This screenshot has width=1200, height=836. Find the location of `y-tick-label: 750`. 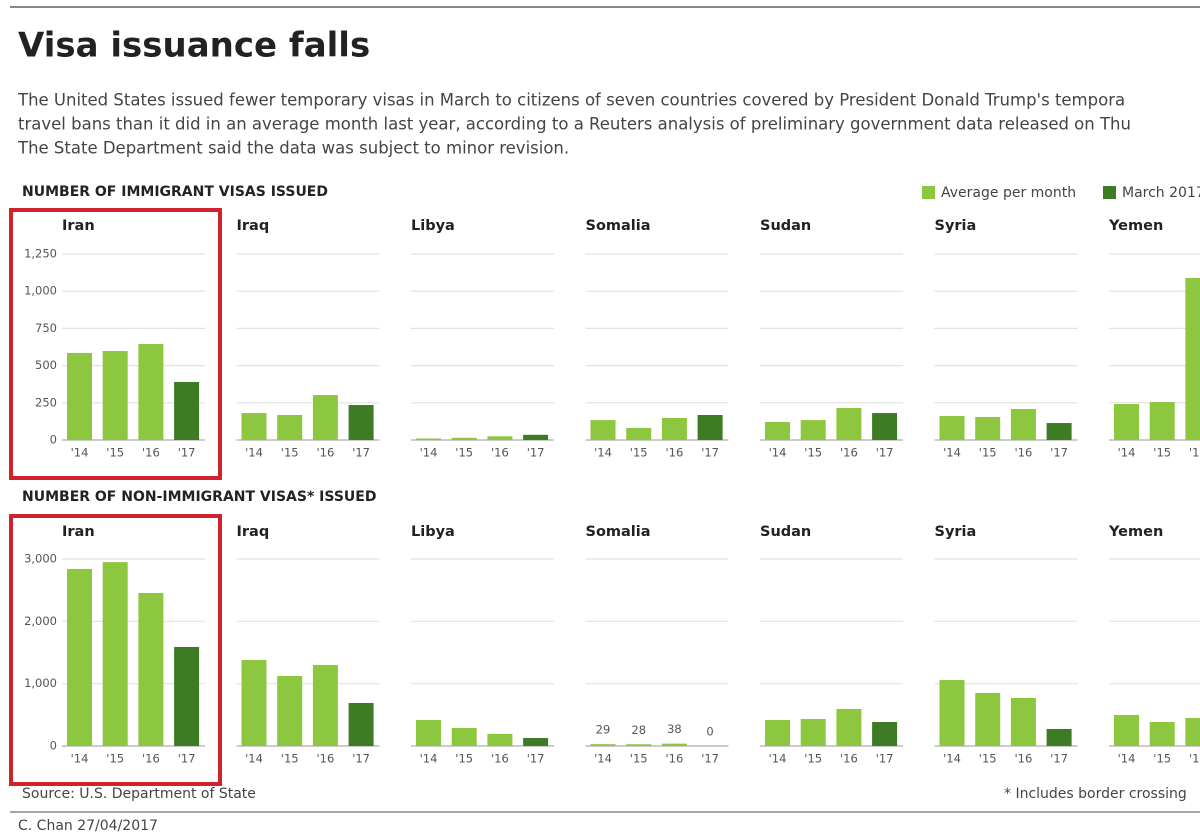

y-tick-label: 750 is located at coordinates (46, 328).